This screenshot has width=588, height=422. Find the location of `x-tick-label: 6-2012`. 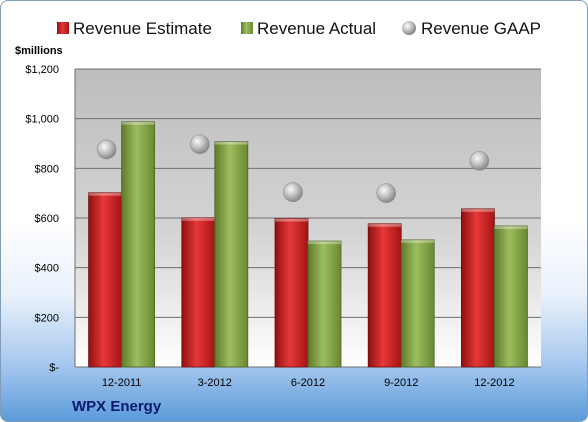

x-tick-label: 6-2012 is located at coordinates (308, 383).